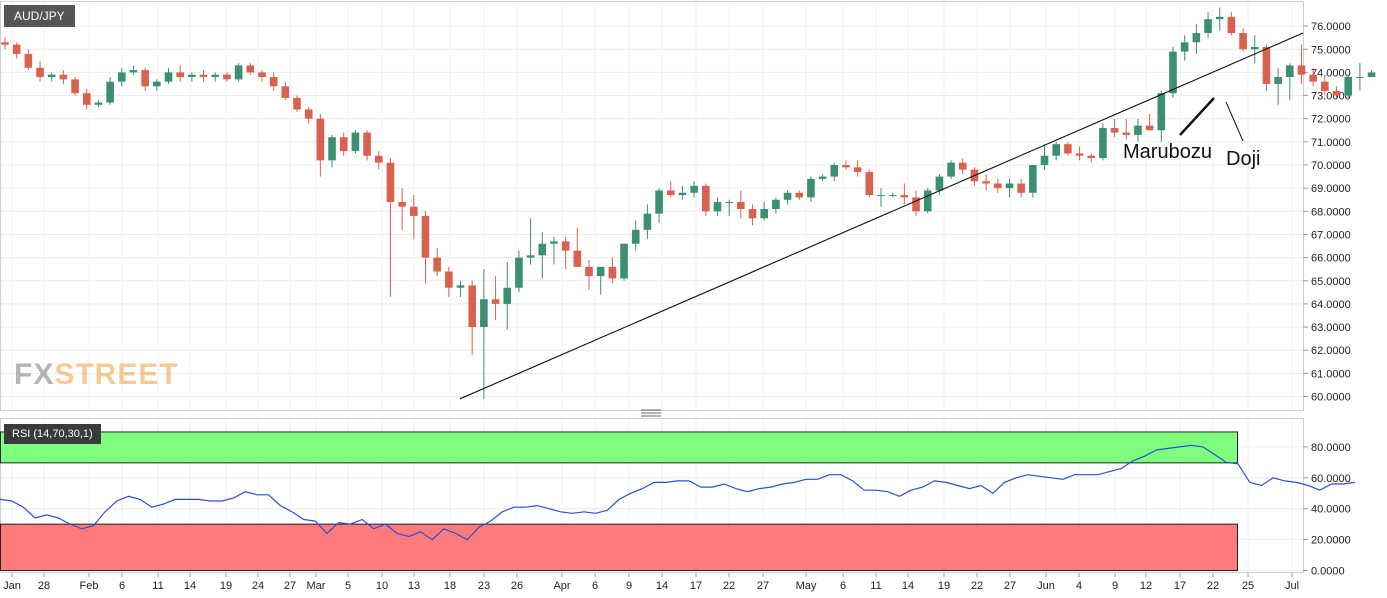  Describe the element at coordinates (1046, 586) in the screenshot. I see `x-tick-label: Jun` at that location.